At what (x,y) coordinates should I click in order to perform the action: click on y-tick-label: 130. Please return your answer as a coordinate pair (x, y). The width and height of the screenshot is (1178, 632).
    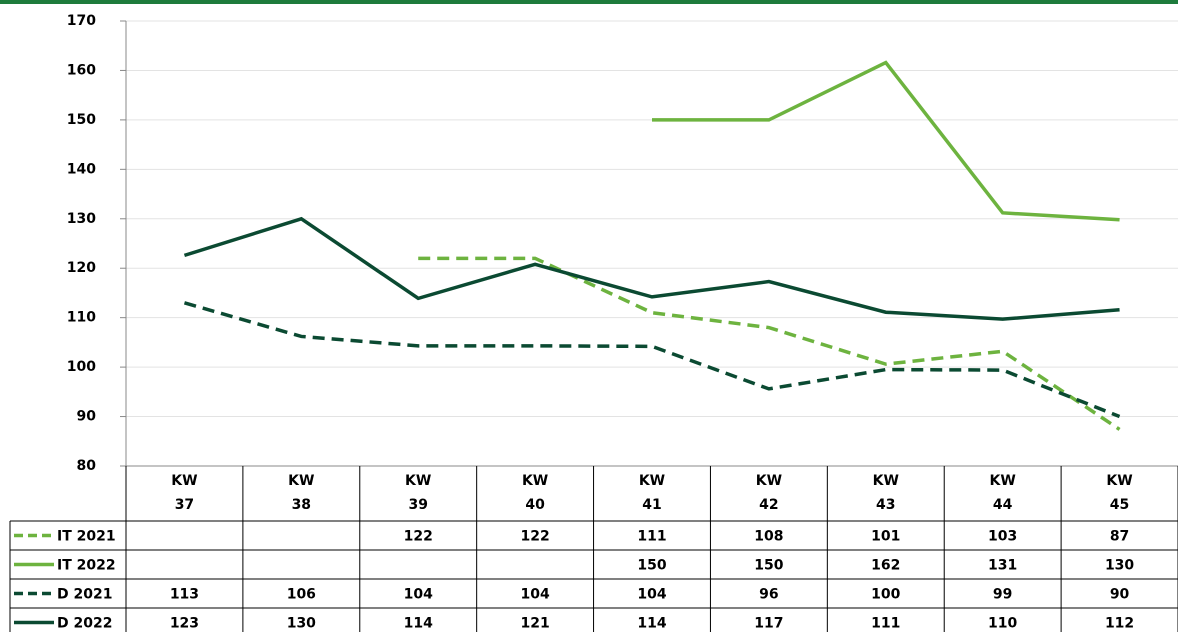
    Looking at the image, I should click on (81, 219).